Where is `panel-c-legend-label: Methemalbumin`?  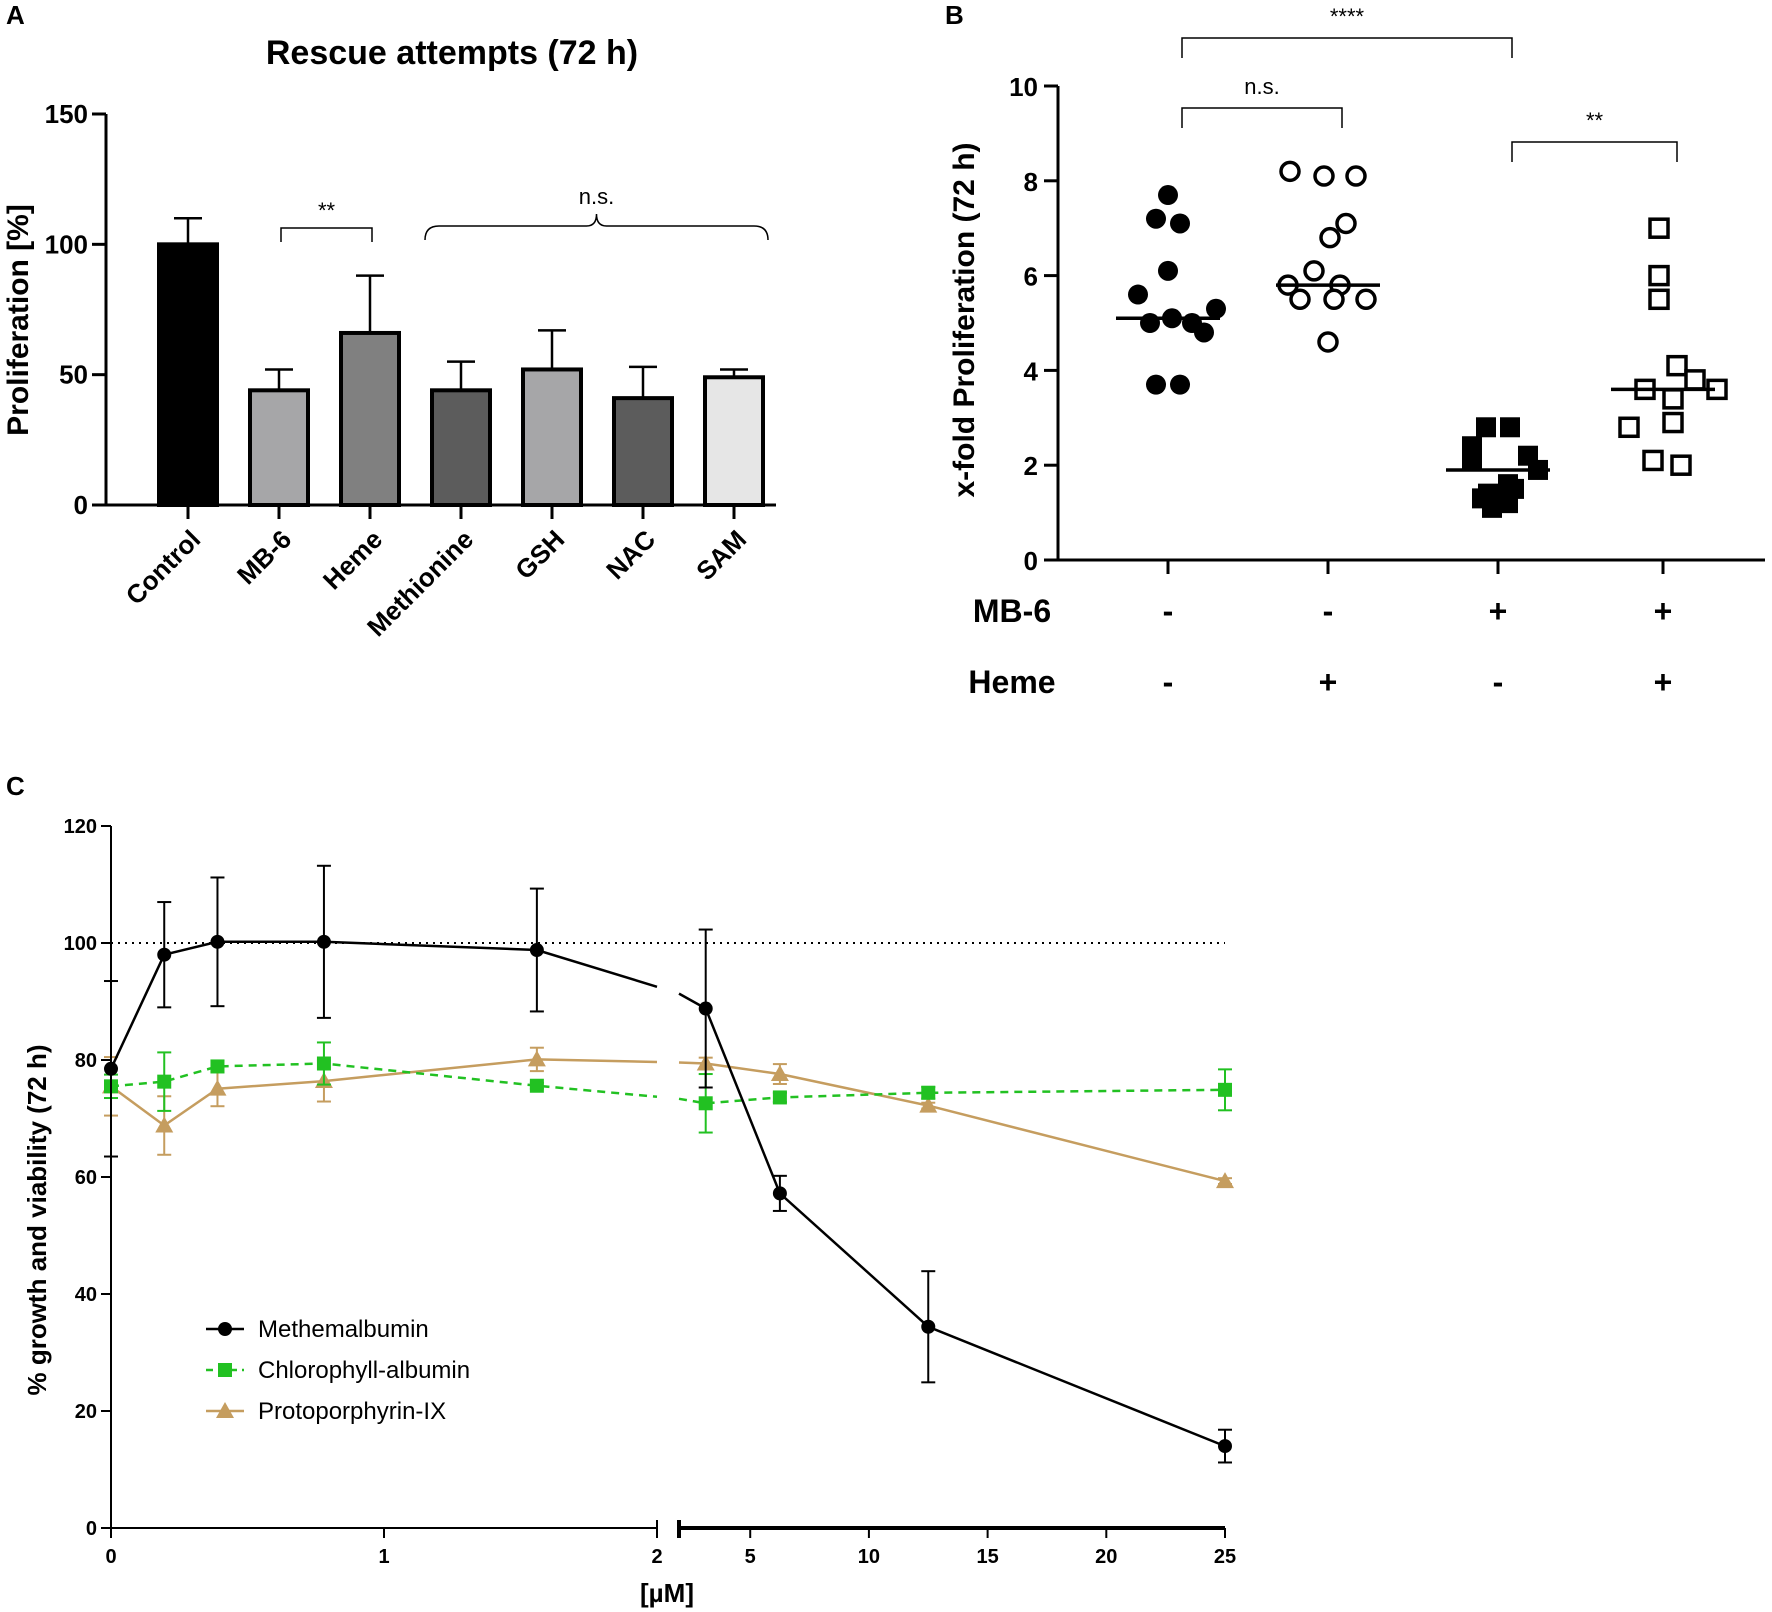 panel-c-legend-label: Methemalbumin is located at coordinates (343, 1329).